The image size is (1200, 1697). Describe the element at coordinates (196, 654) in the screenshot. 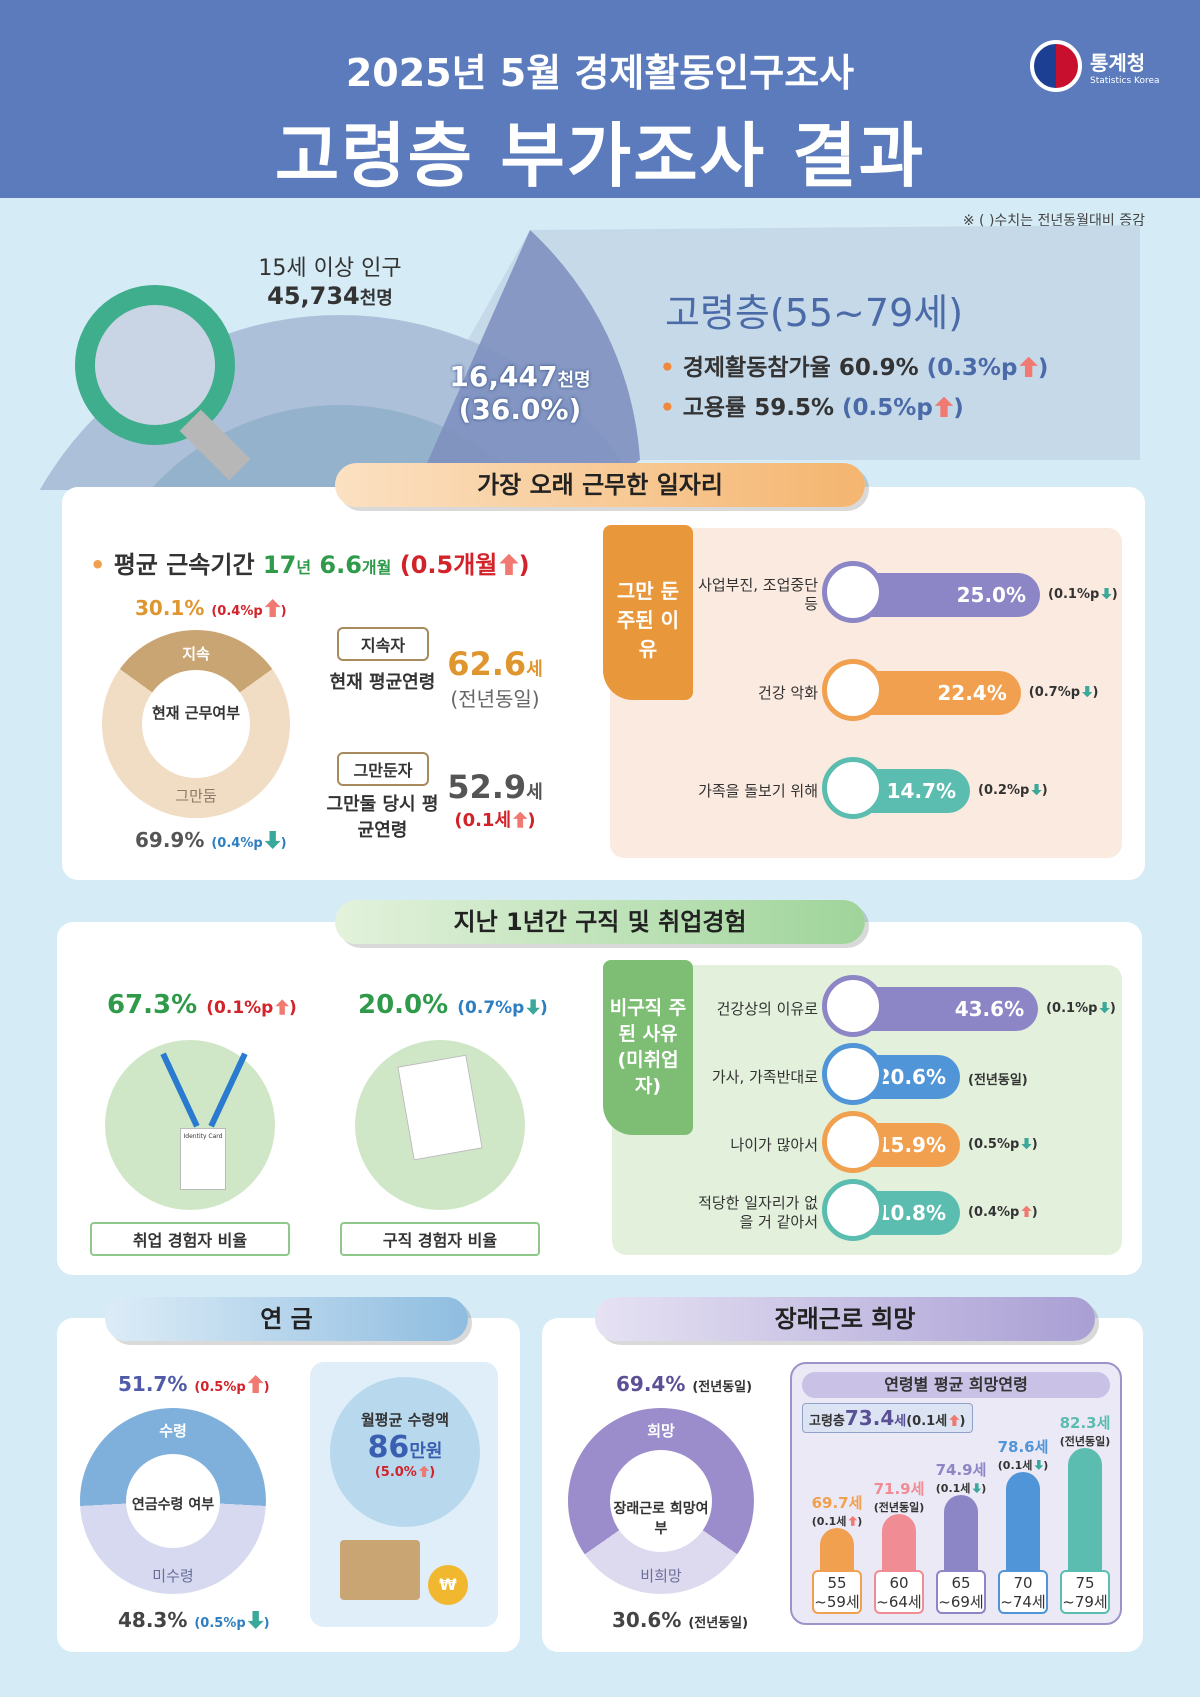

I see `donut-label-continue: 지속` at that location.